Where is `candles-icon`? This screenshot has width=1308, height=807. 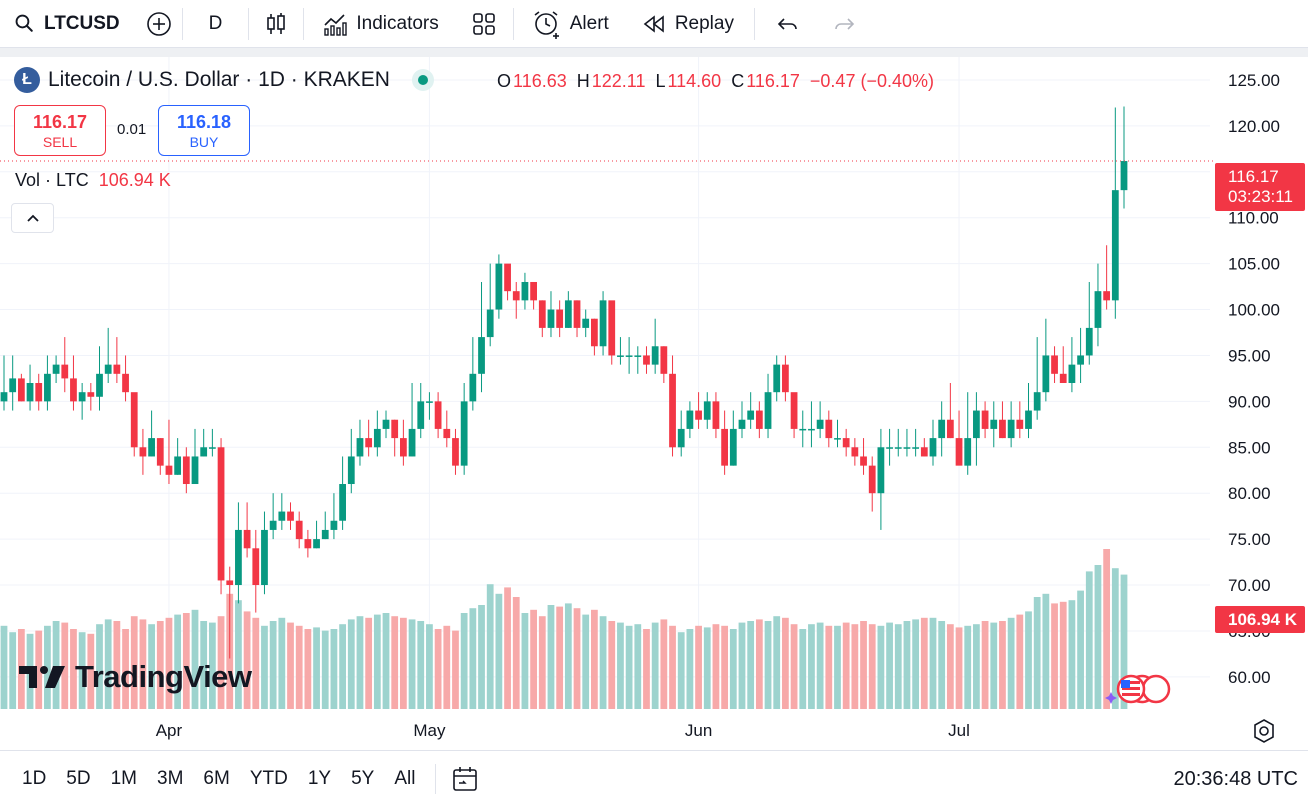
candles-icon is located at coordinates (276, 23).